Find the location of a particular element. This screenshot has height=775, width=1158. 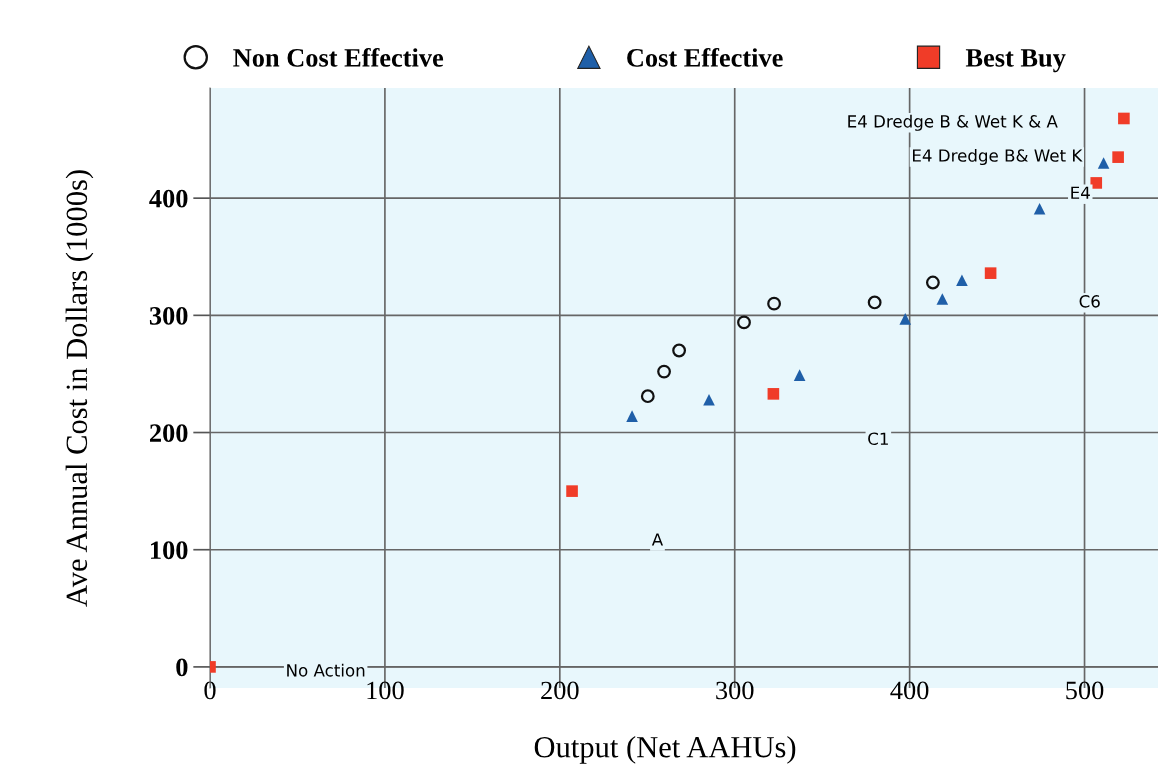

y-axis-title: Ave Annual Cost in Dollars (1000s) is located at coordinates (79, 388).